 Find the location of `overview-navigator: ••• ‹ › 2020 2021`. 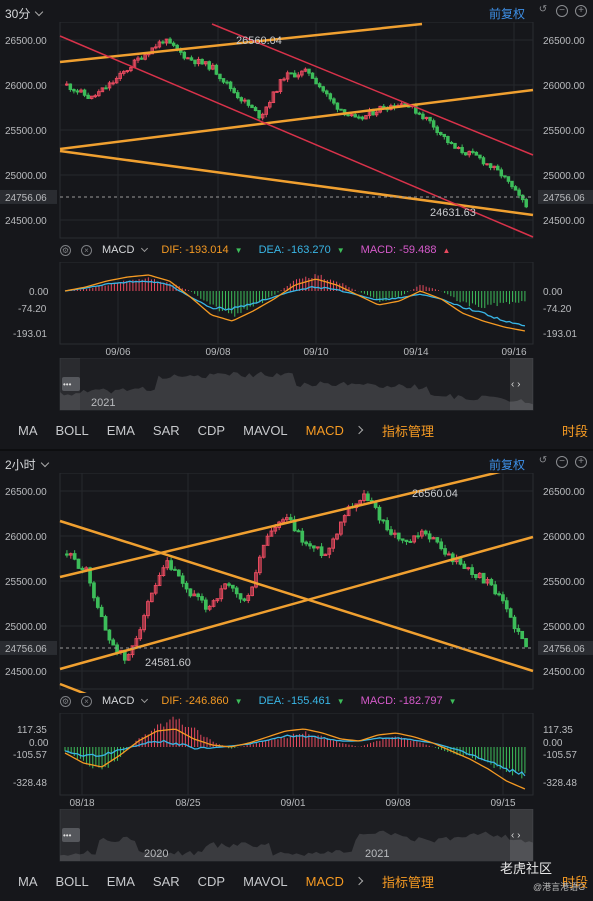

overview-navigator: ••• ‹ › 2020 2021 is located at coordinates (296, 836).